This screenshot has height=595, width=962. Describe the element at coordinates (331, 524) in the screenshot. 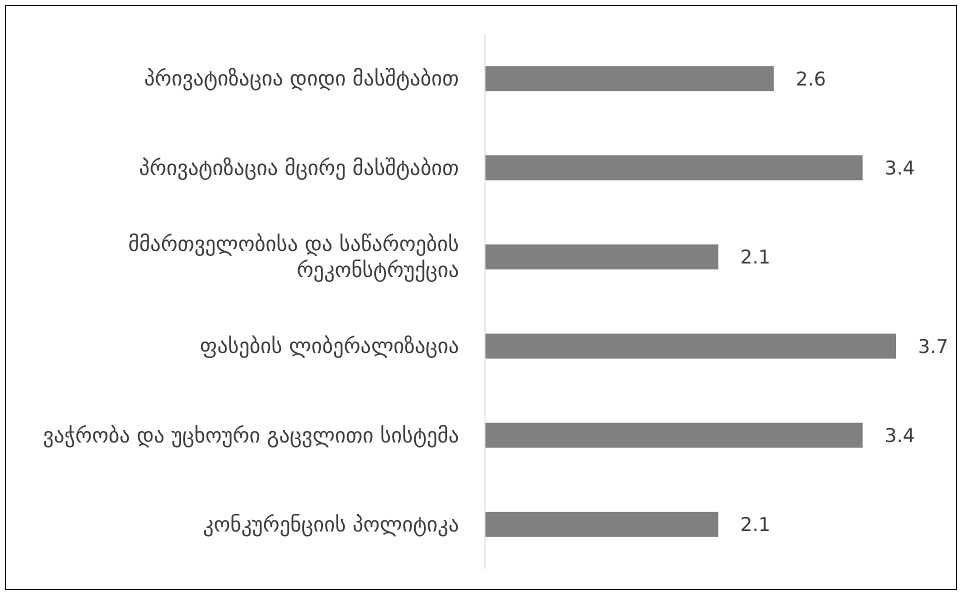

I see `y-tick-label: კონკურენციის პოლიტიკა` at that location.